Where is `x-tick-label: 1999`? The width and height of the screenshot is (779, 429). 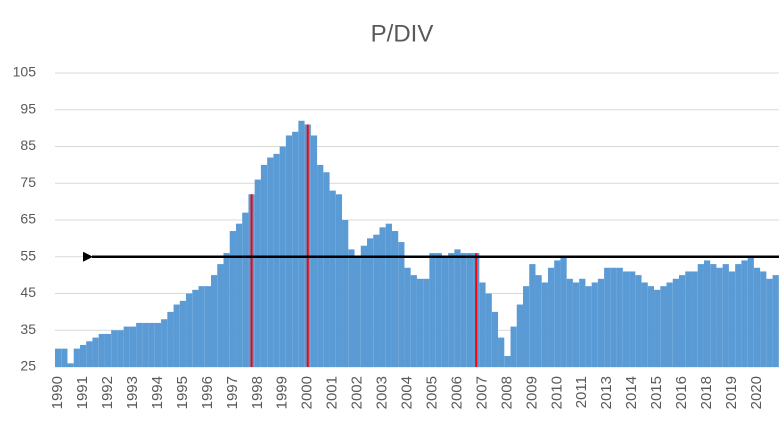 x-tick-label: 1999 is located at coordinates (282, 392).